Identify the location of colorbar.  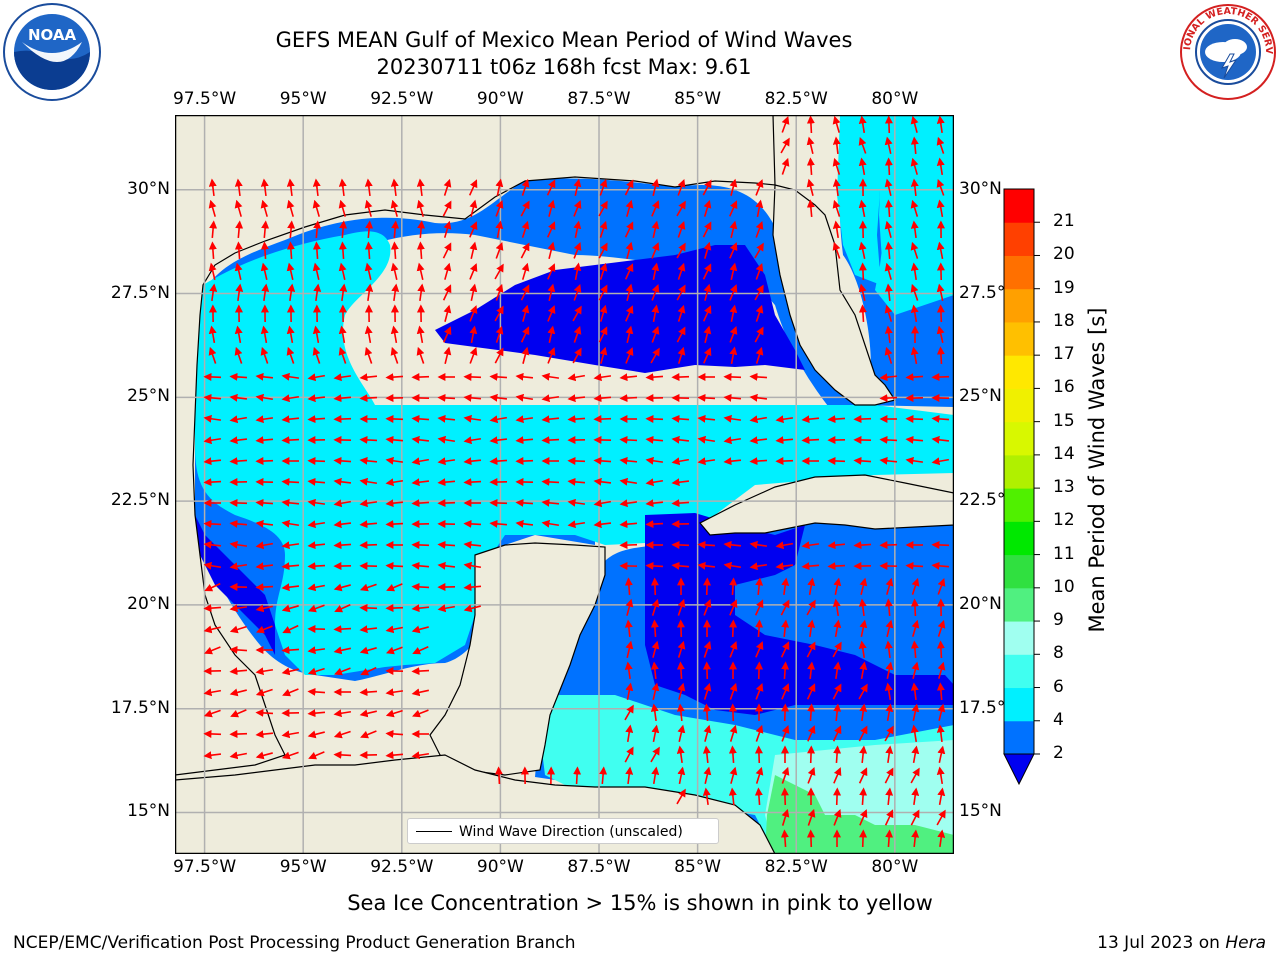
(1021, 486).